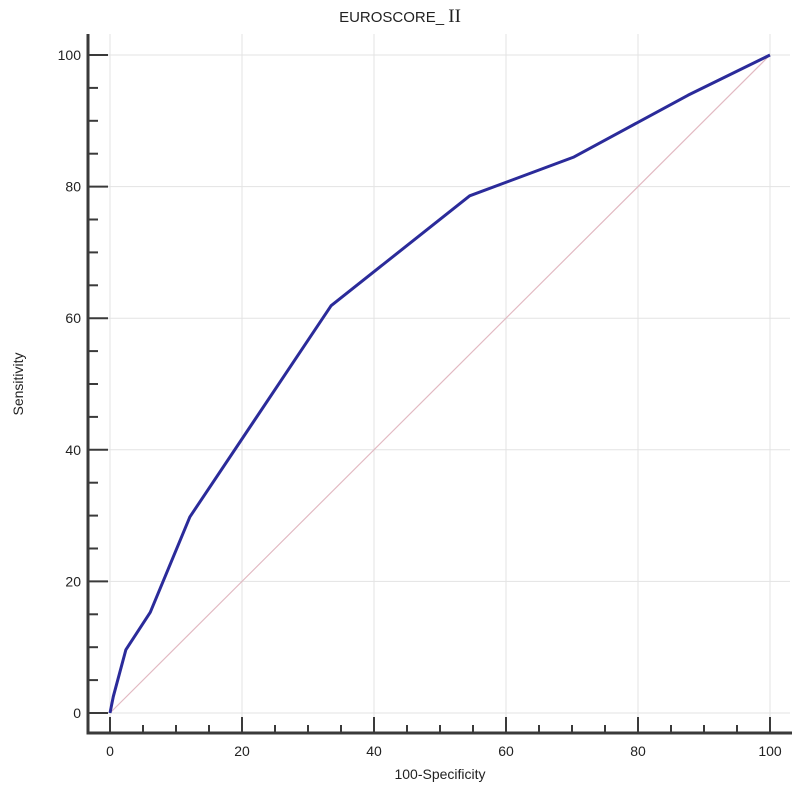 The height and width of the screenshot is (803, 800). What do you see at coordinates (374, 751) in the screenshot?
I see `x-tick-label: 40` at bounding box center [374, 751].